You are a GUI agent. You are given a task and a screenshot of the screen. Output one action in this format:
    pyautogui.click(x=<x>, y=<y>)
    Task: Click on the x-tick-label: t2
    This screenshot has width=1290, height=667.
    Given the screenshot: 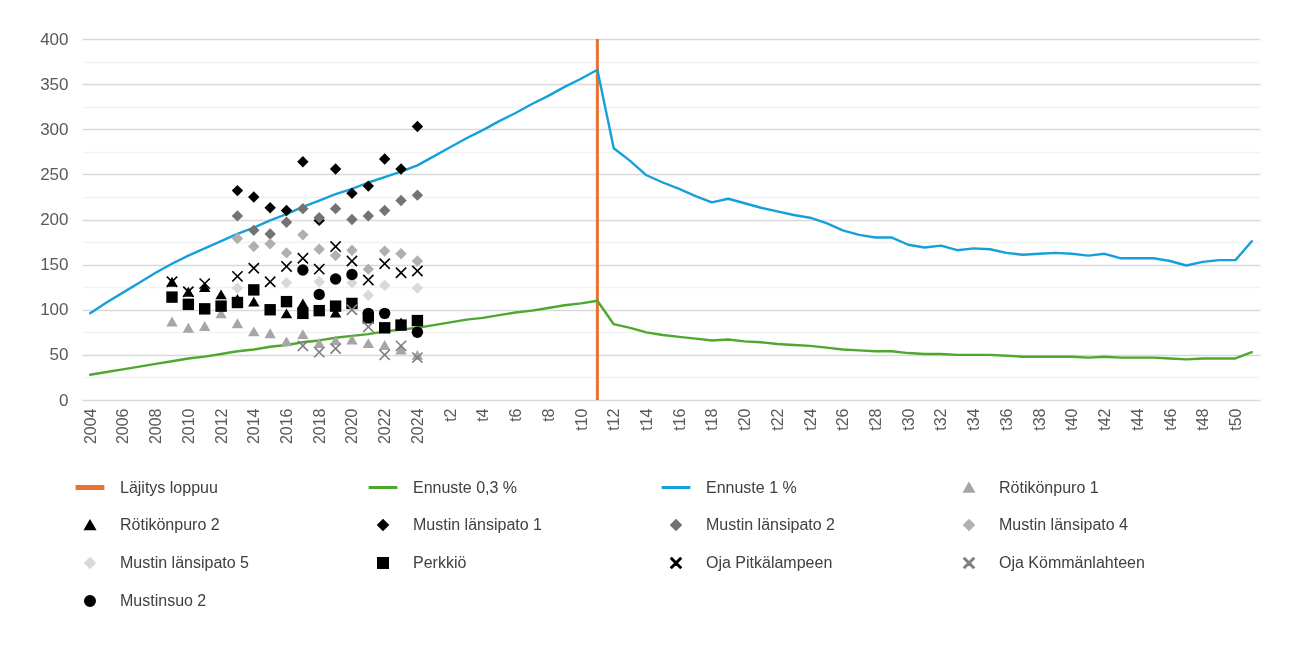 What is the action you would take?
    pyautogui.click(x=450, y=415)
    